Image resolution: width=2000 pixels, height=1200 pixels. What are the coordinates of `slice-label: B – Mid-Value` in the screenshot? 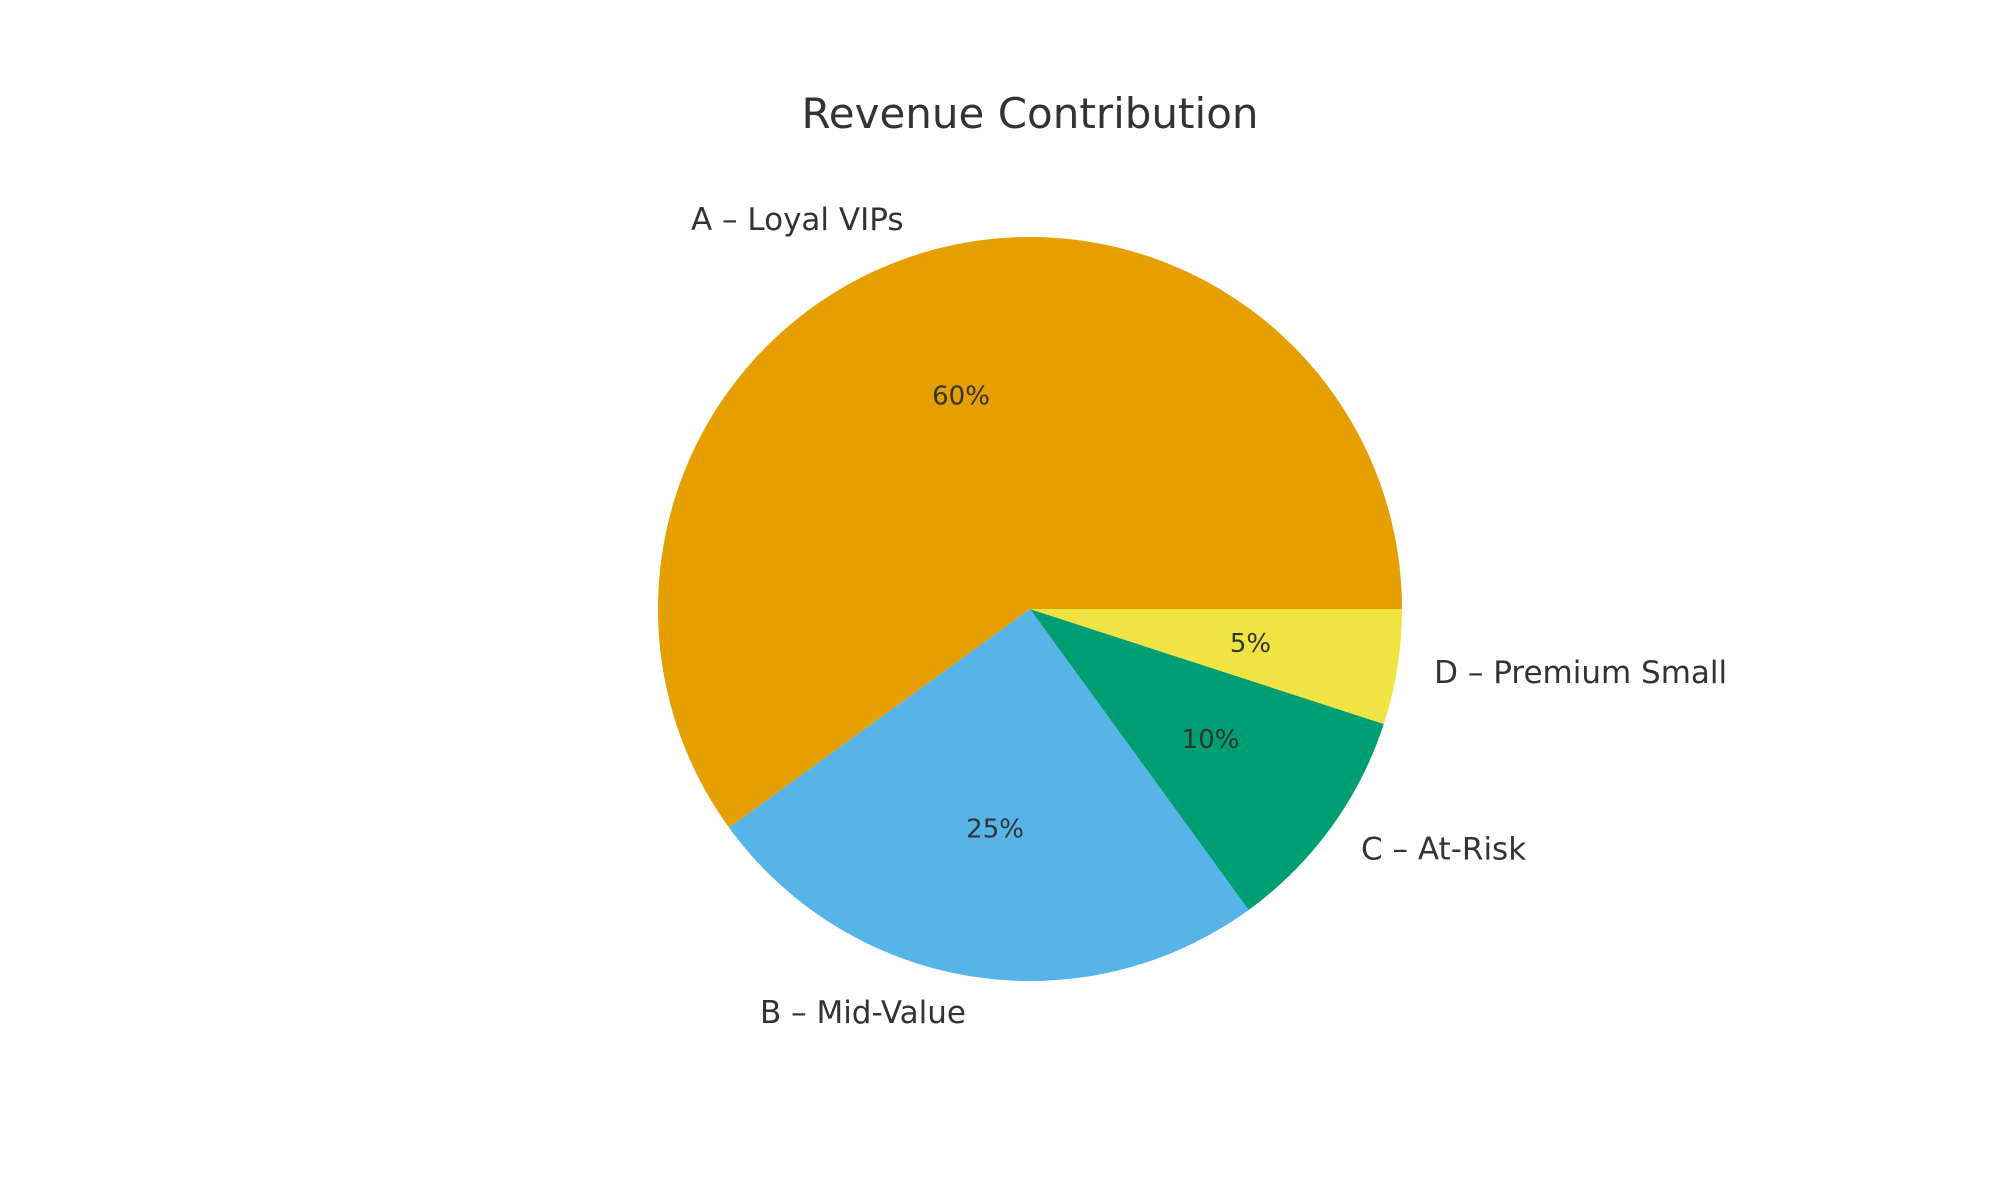 It's located at (863, 1013).